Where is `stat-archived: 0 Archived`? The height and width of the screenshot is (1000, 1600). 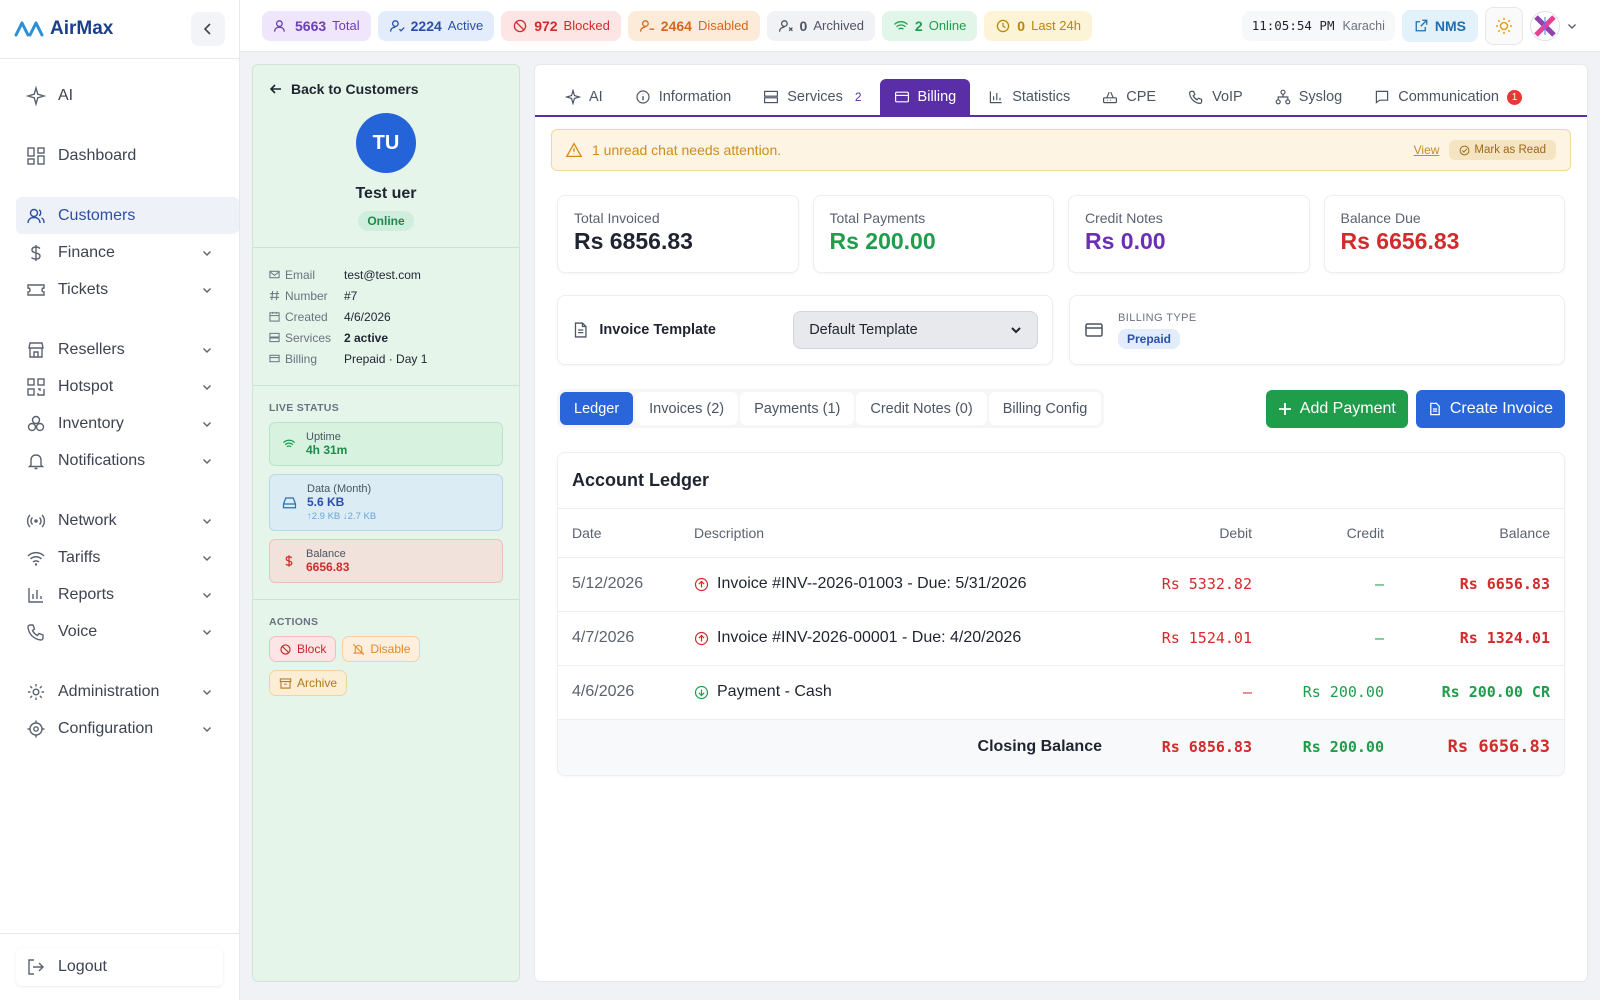
stat-archived: 0 Archived is located at coordinates (820, 25).